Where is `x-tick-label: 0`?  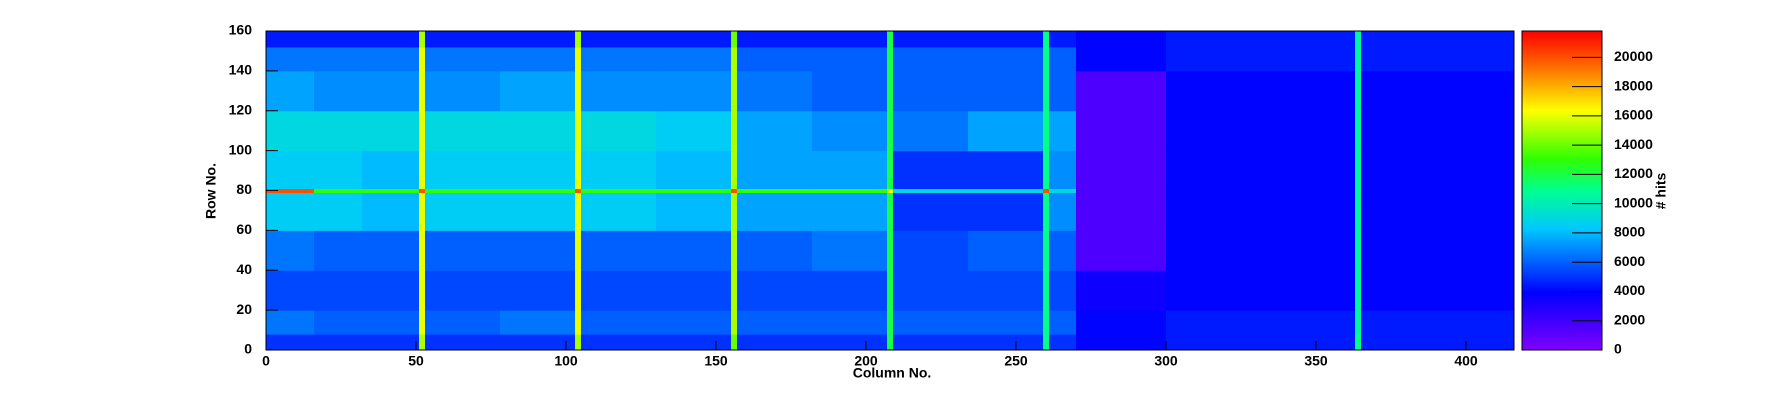
x-tick-label: 0 is located at coordinates (266, 361).